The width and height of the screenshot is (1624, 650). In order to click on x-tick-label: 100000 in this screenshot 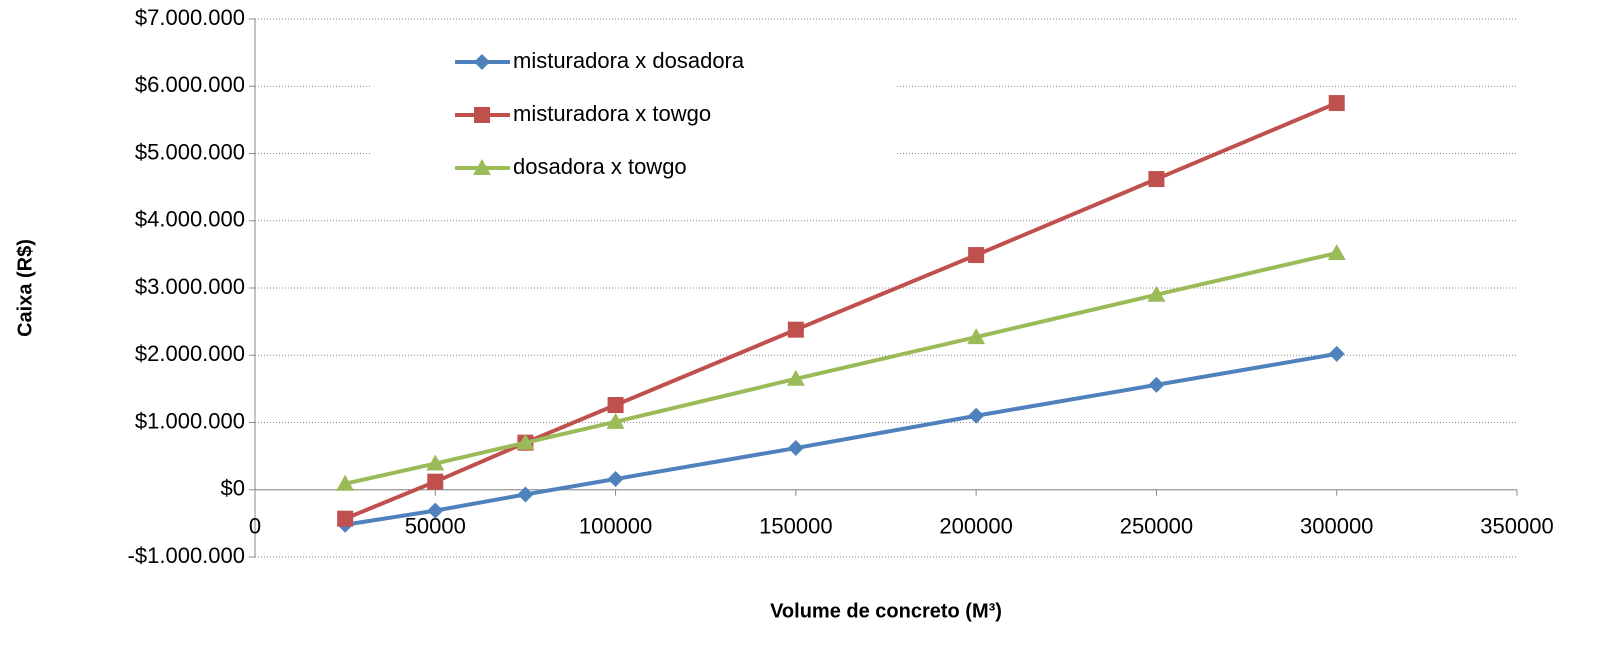, I will do `click(615, 526)`.